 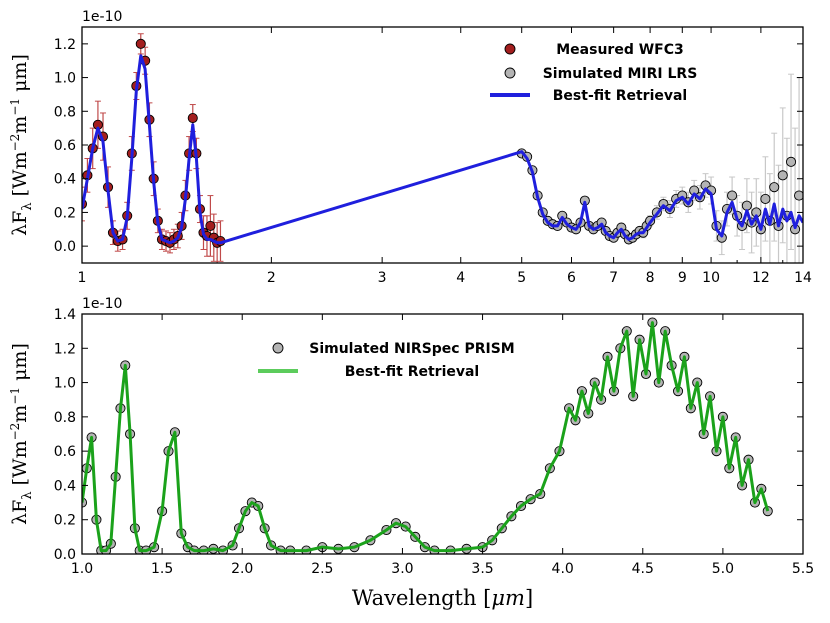 What do you see at coordinates (529, 598) in the screenshot?
I see `x-label-end: ]` at bounding box center [529, 598].